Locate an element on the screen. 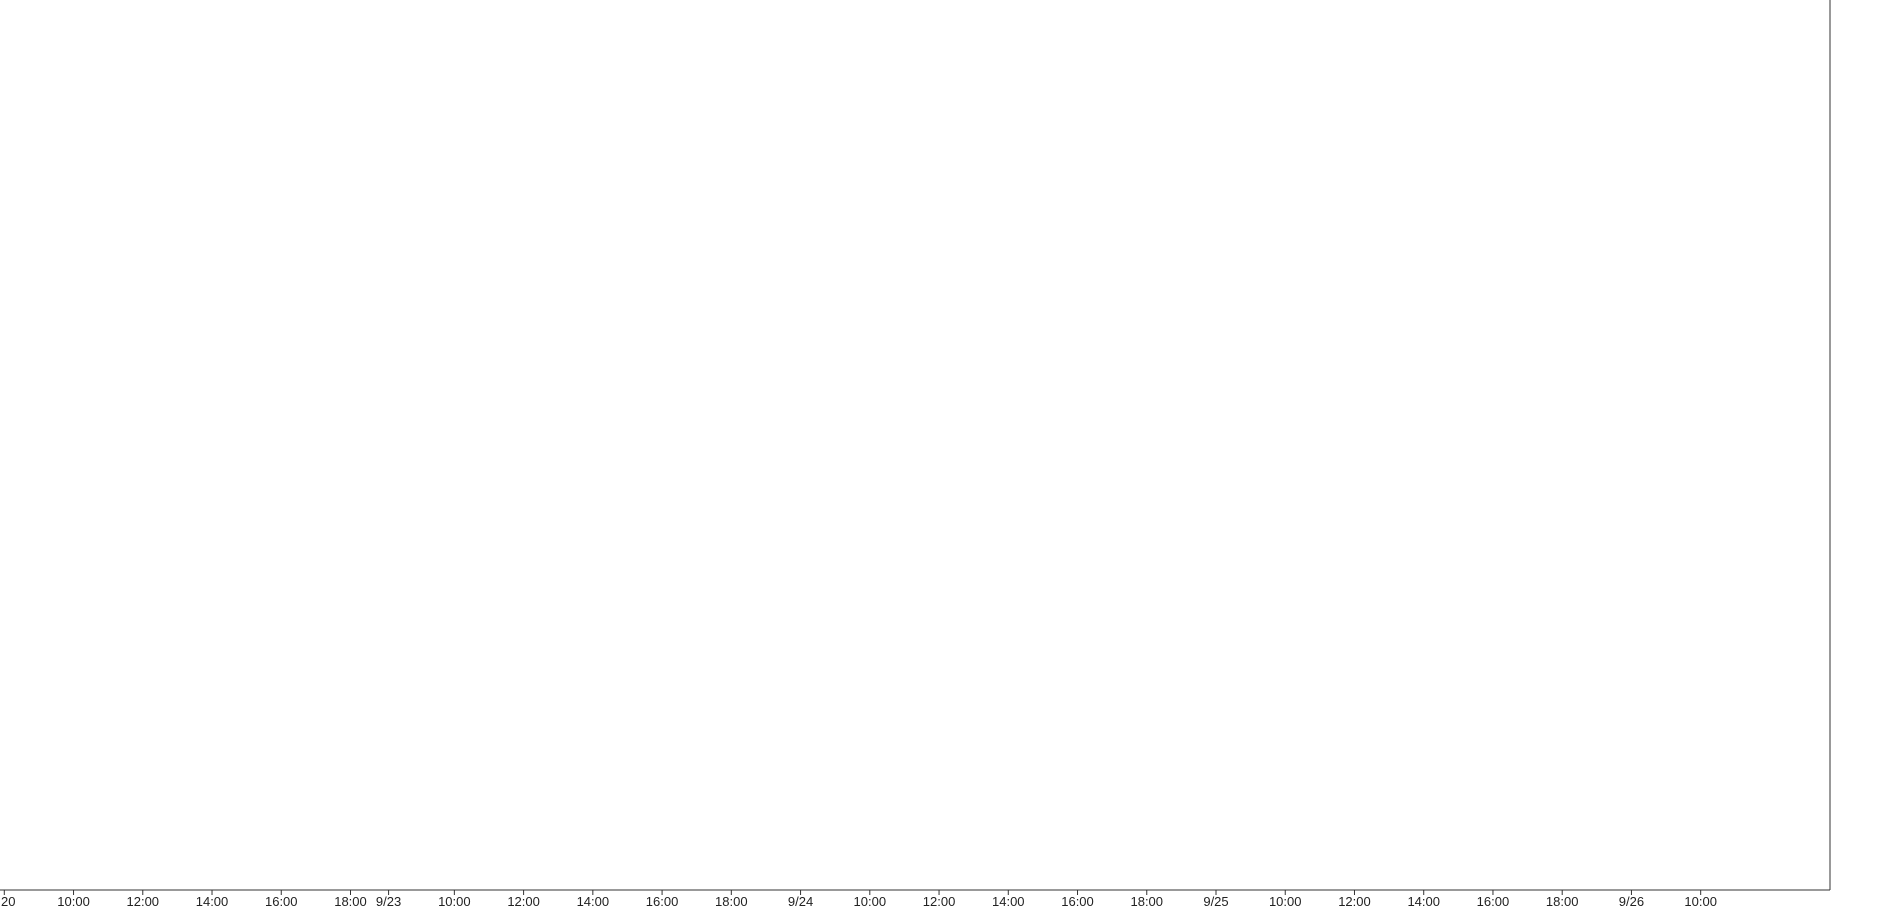  x-tick-label-10: 16:00 is located at coordinates (662, 901).